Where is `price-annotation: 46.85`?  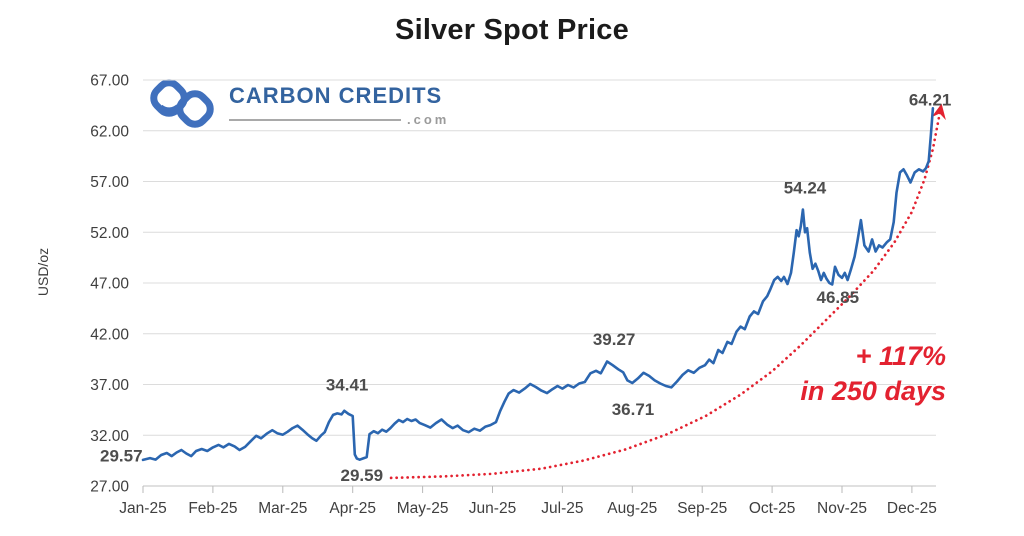
price-annotation: 46.85 is located at coordinates (838, 297).